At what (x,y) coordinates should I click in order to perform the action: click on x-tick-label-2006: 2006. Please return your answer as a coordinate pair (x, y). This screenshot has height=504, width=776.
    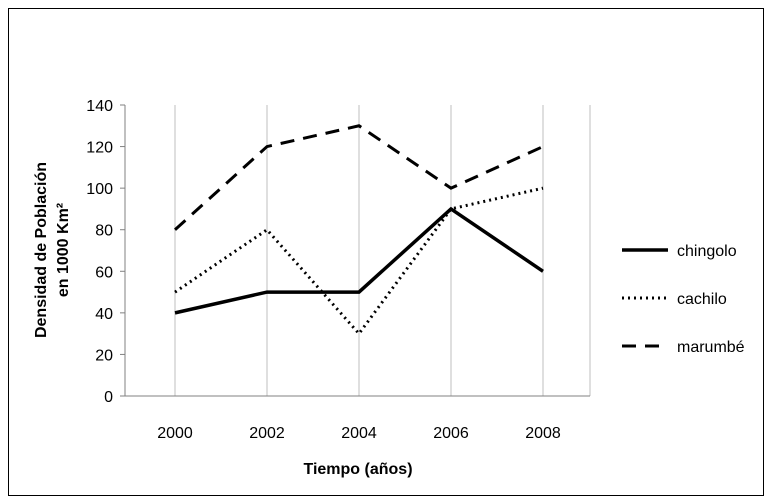
    Looking at the image, I should click on (451, 433).